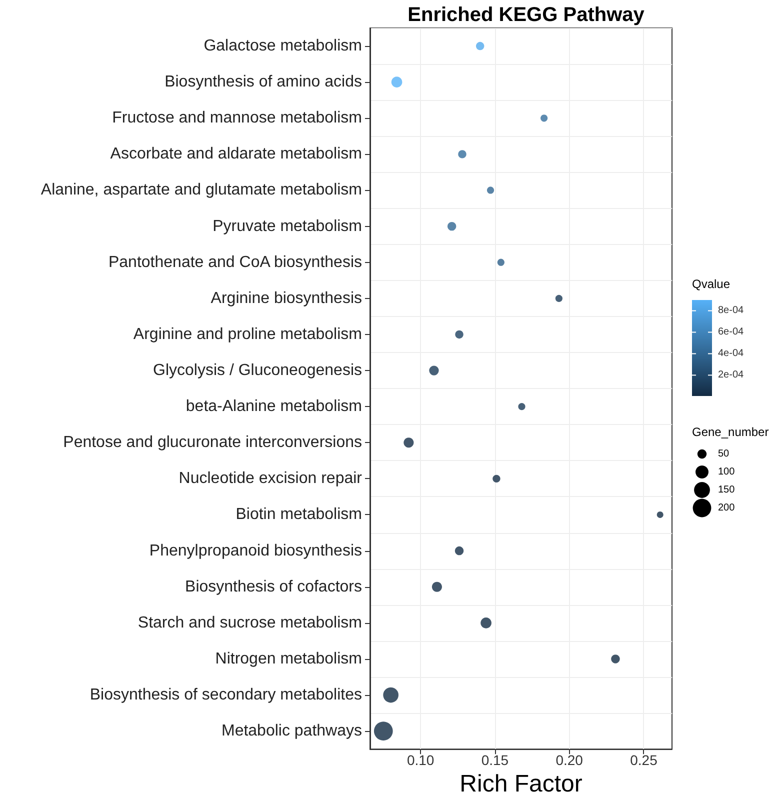 The height and width of the screenshot is (801, 774). Describe the element at coordinates (495, 760) in the screenshot. I see `x-tick-label: 0.15` at that location.